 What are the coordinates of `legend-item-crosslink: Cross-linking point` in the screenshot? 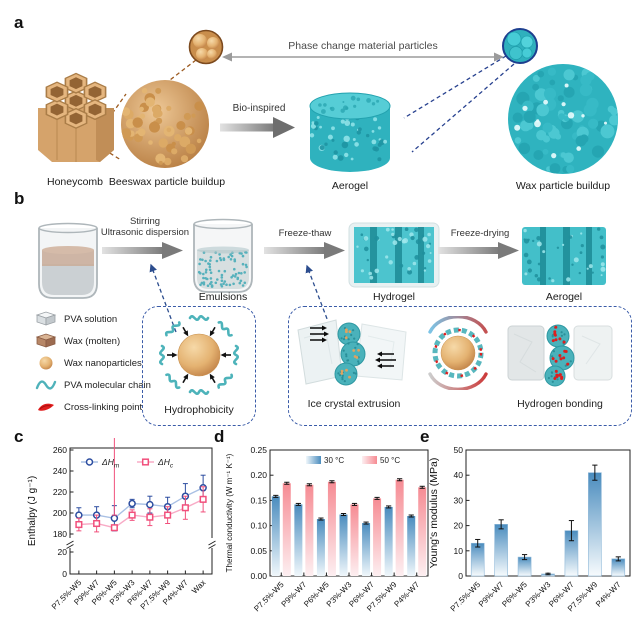 It's located at (88, 407).